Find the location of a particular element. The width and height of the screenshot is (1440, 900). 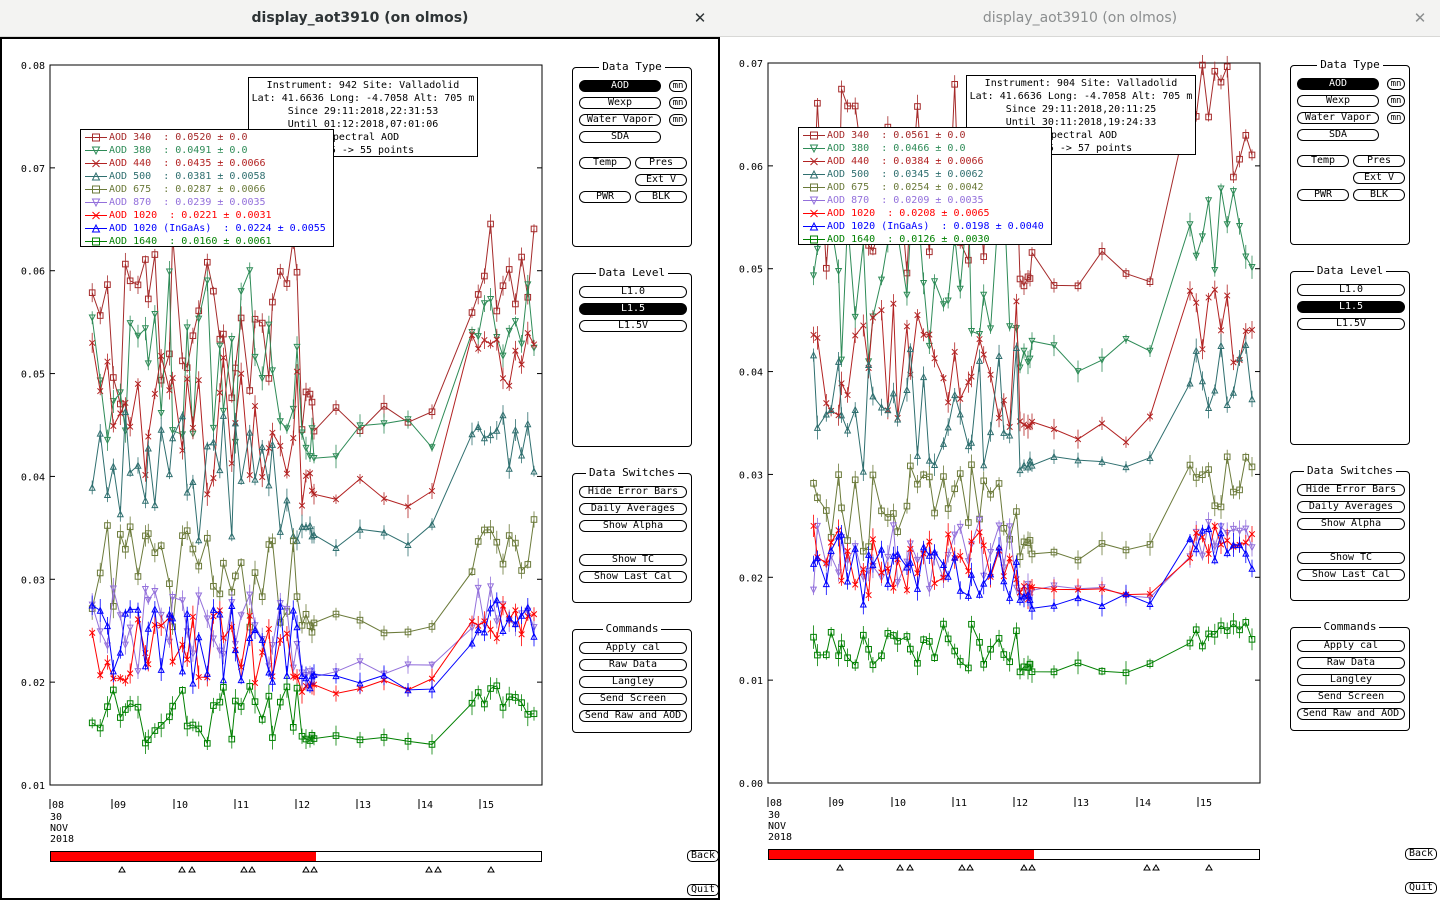

legend-value: 0.0221 ± 0.0031 is located at coordinates (226, 215).